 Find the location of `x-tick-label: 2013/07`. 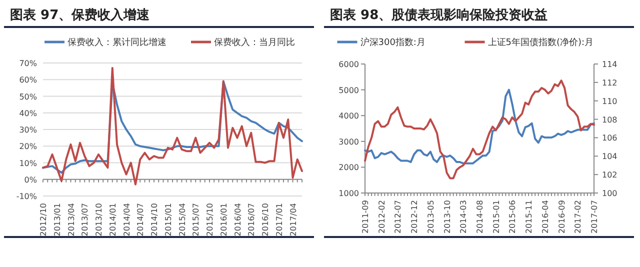

x-tick-label: 2013/07 is located at coordinates (85, 219).